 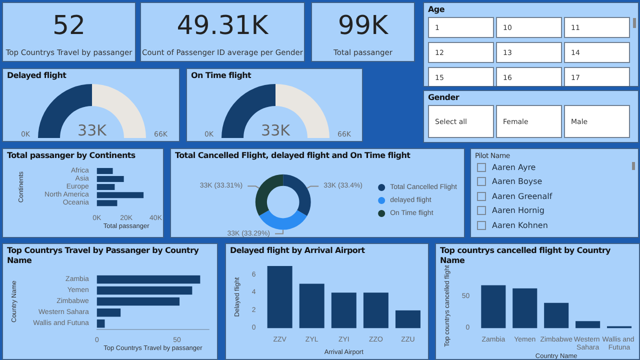 I want to click on text: Aaren Boyse, so click(x=517, y=181).